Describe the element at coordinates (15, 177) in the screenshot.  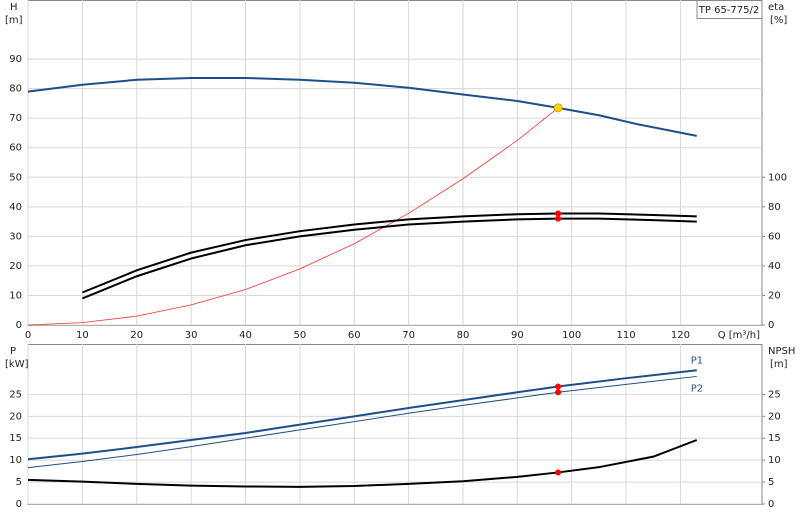
I see `y-tick-label: 50` at that location.